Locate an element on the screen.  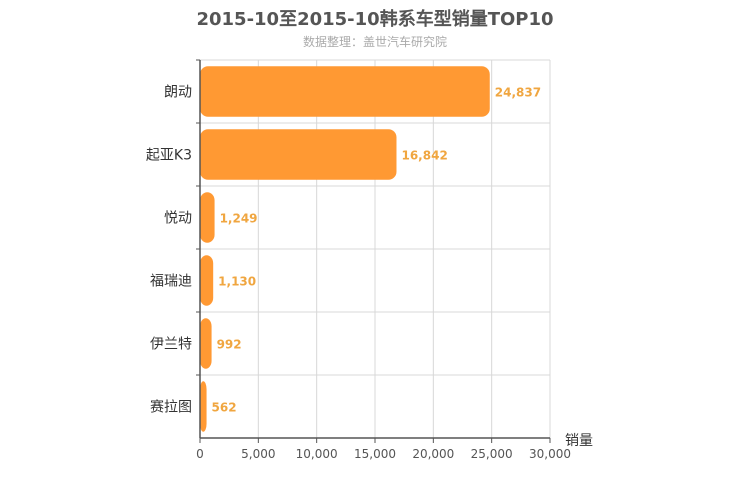
x-tick-label: 10,000 is located at coordinates (317, 454).